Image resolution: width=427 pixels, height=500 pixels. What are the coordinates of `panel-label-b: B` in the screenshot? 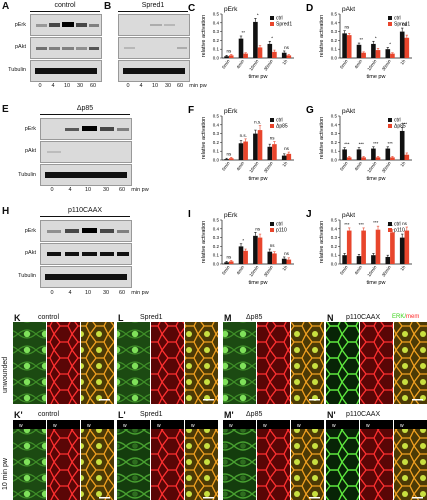 It's located at (108, 6).